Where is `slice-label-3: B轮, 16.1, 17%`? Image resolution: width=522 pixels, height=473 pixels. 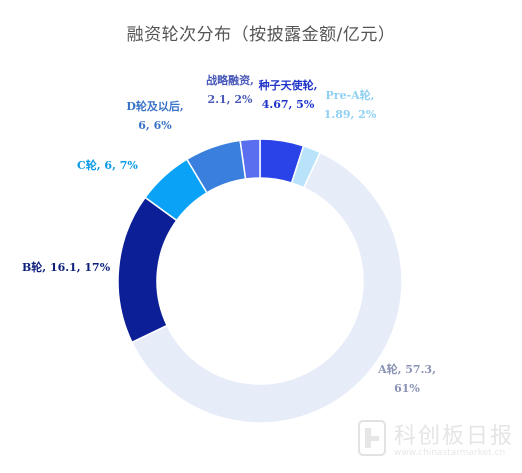 slice-label-3: B轮, 16.1, 17% is located at coordinates (66, 267).